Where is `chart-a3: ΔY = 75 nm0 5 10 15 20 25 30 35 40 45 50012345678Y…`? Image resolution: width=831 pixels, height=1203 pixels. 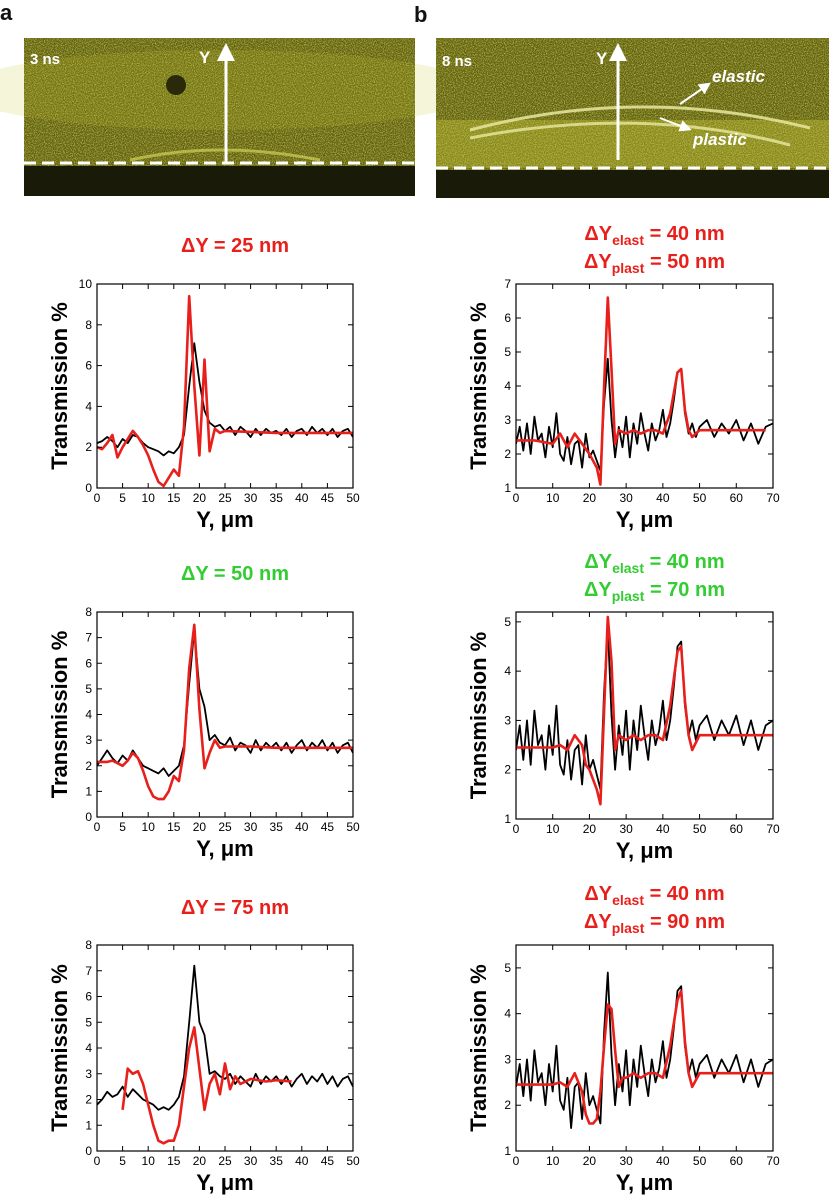
chart-a3: ΔY = 75 nm0 5 10 15 20 25 30 35 40 45 50012345678Y… is located at coordinates (203, 1046).